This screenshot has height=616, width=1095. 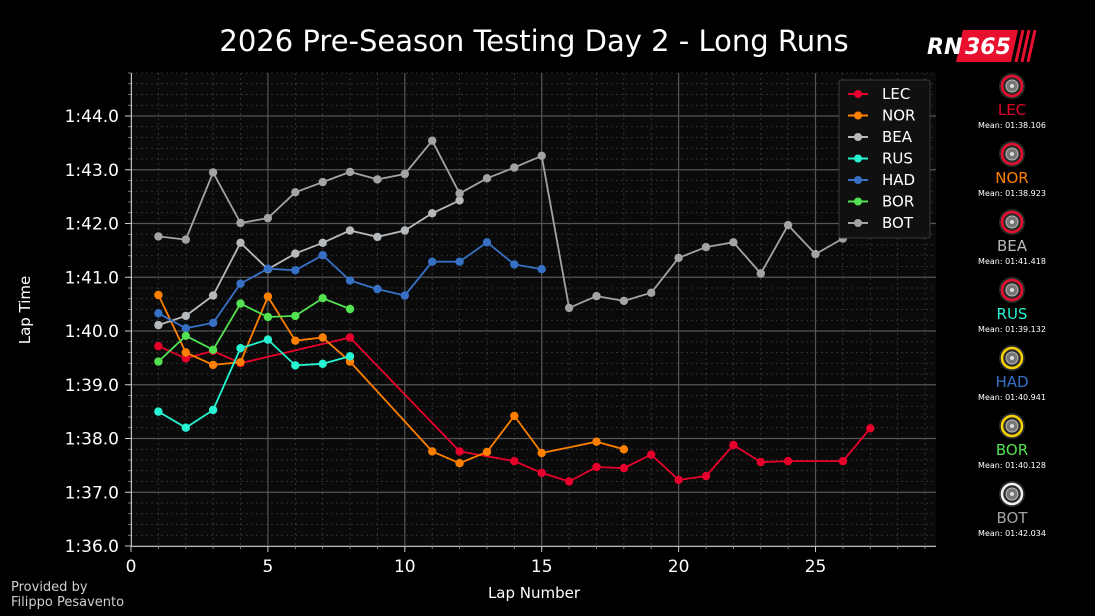 What do you see at coordinates (858, 223) in the screenshot?
I see `legend-swatch-marker` at bounding box center [858, 223].